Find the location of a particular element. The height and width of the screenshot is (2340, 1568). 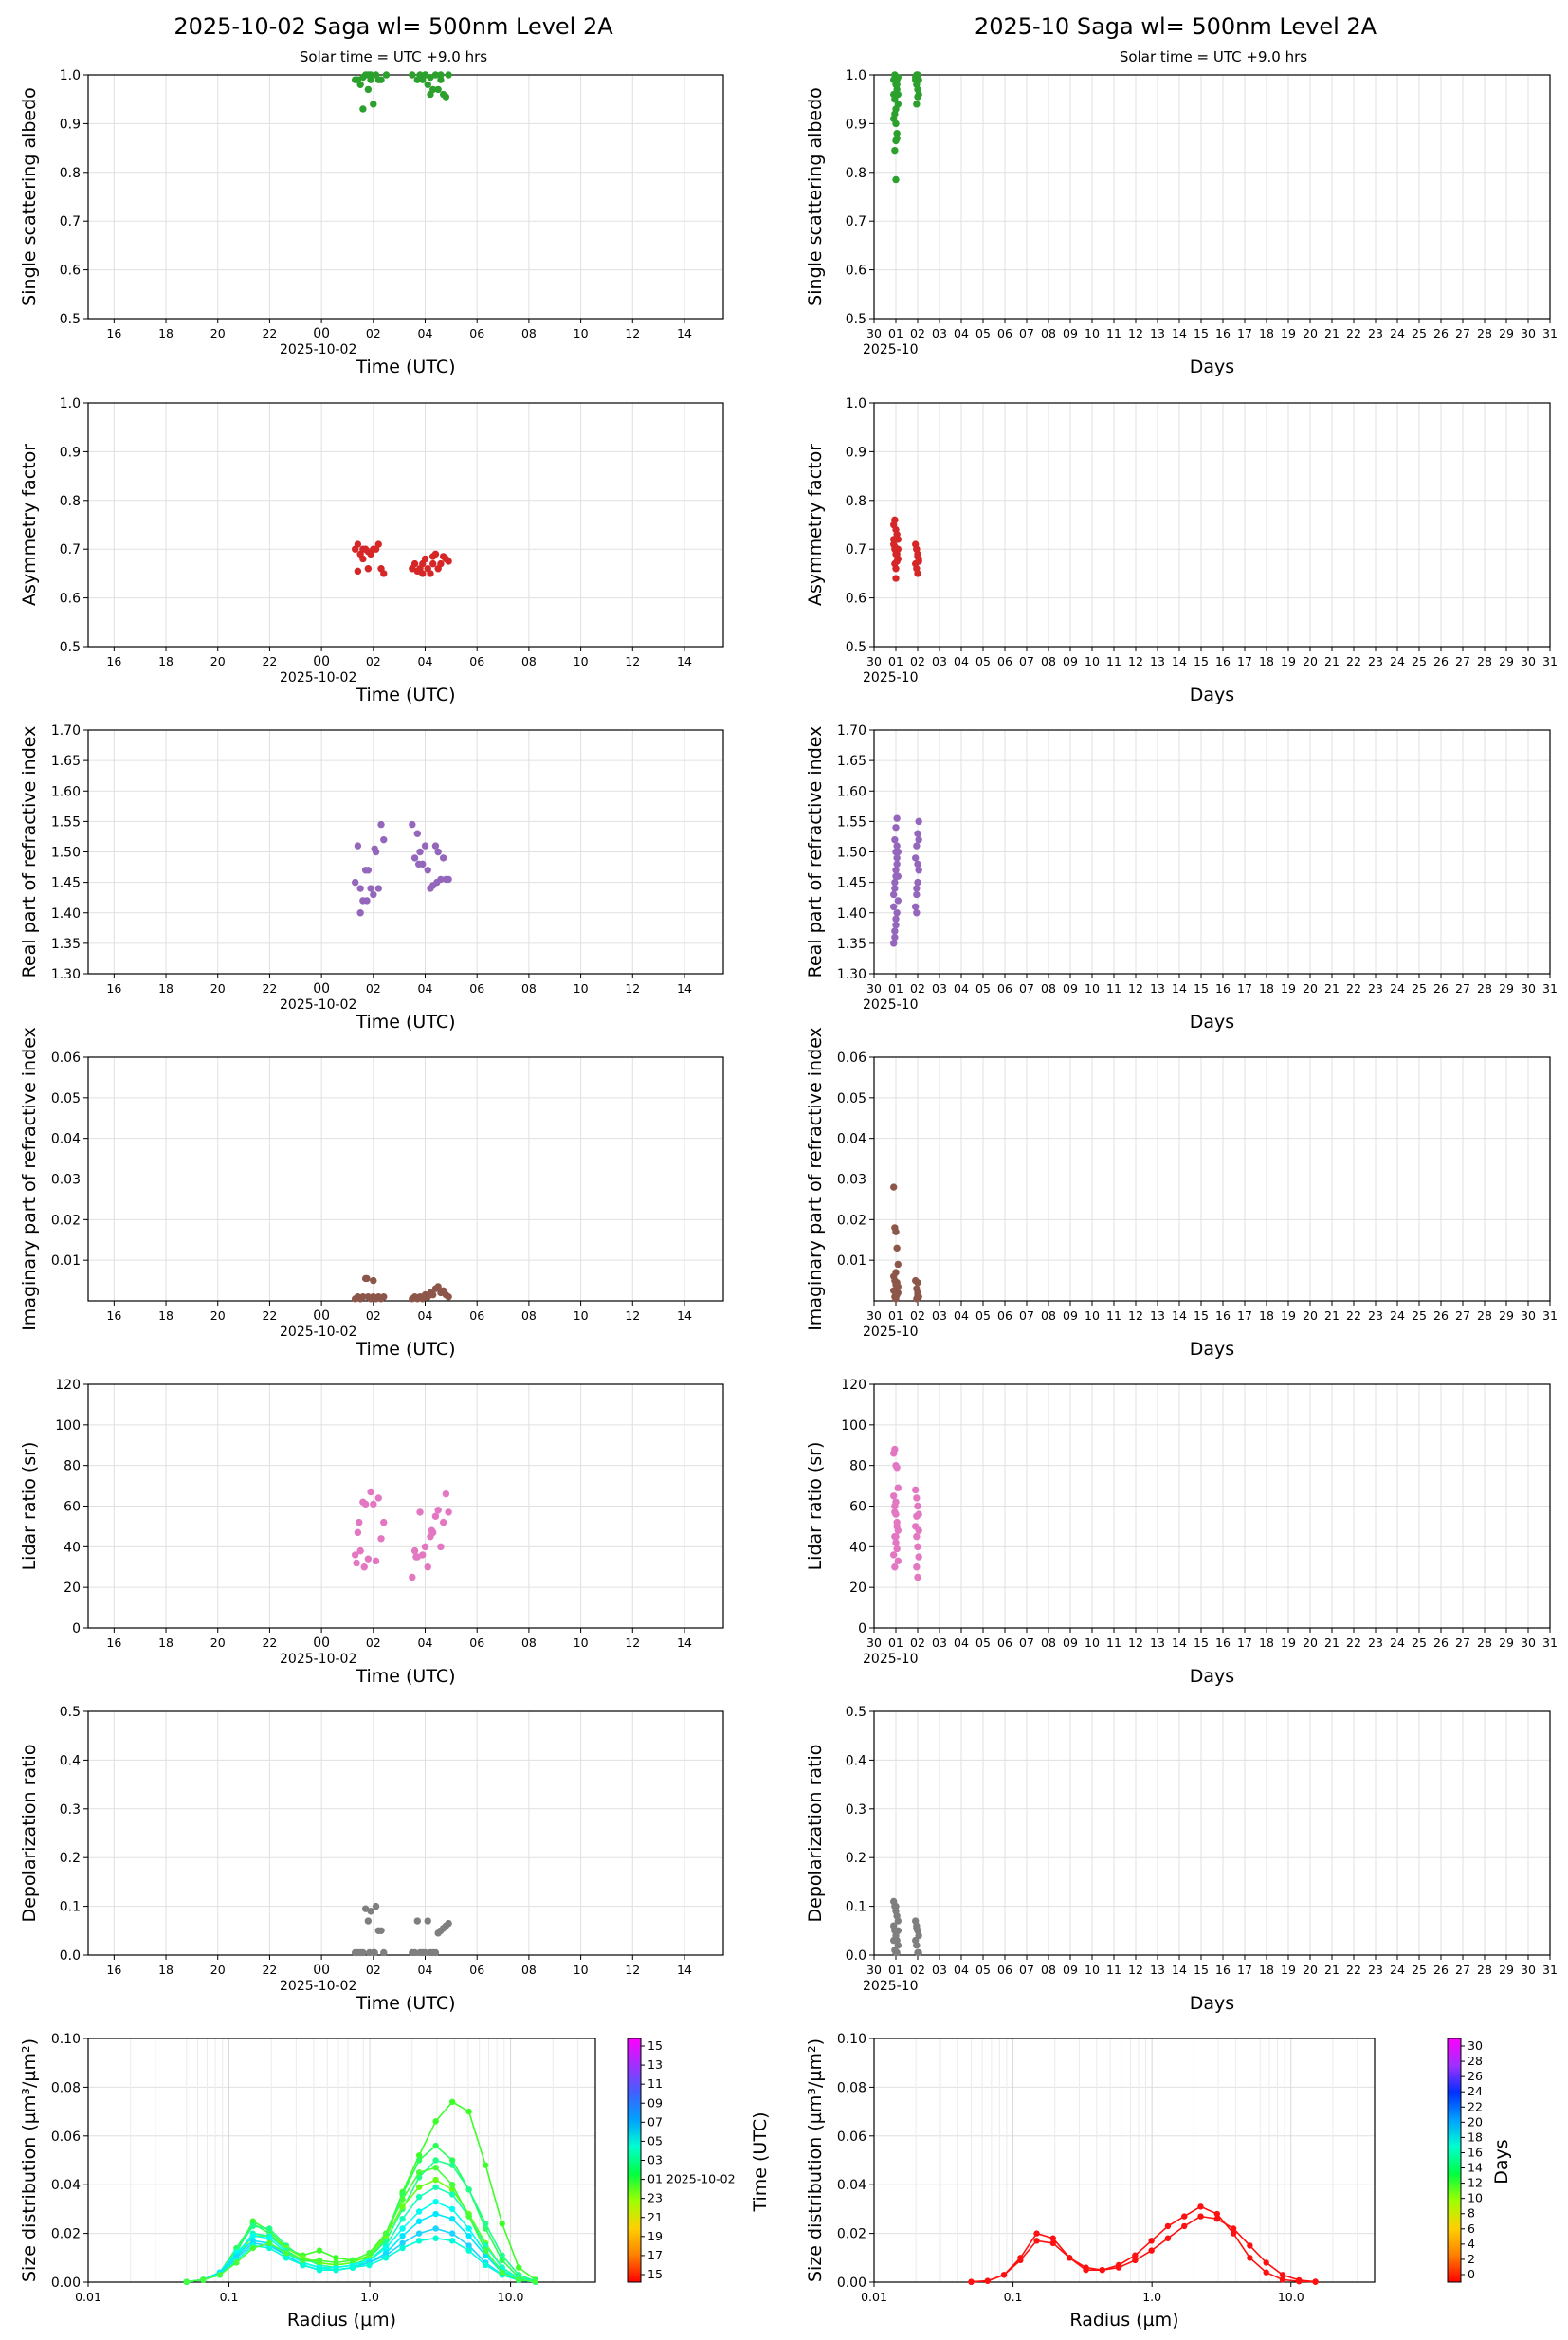

x-tick-label: 20 is located at coordinates (218, 1970).